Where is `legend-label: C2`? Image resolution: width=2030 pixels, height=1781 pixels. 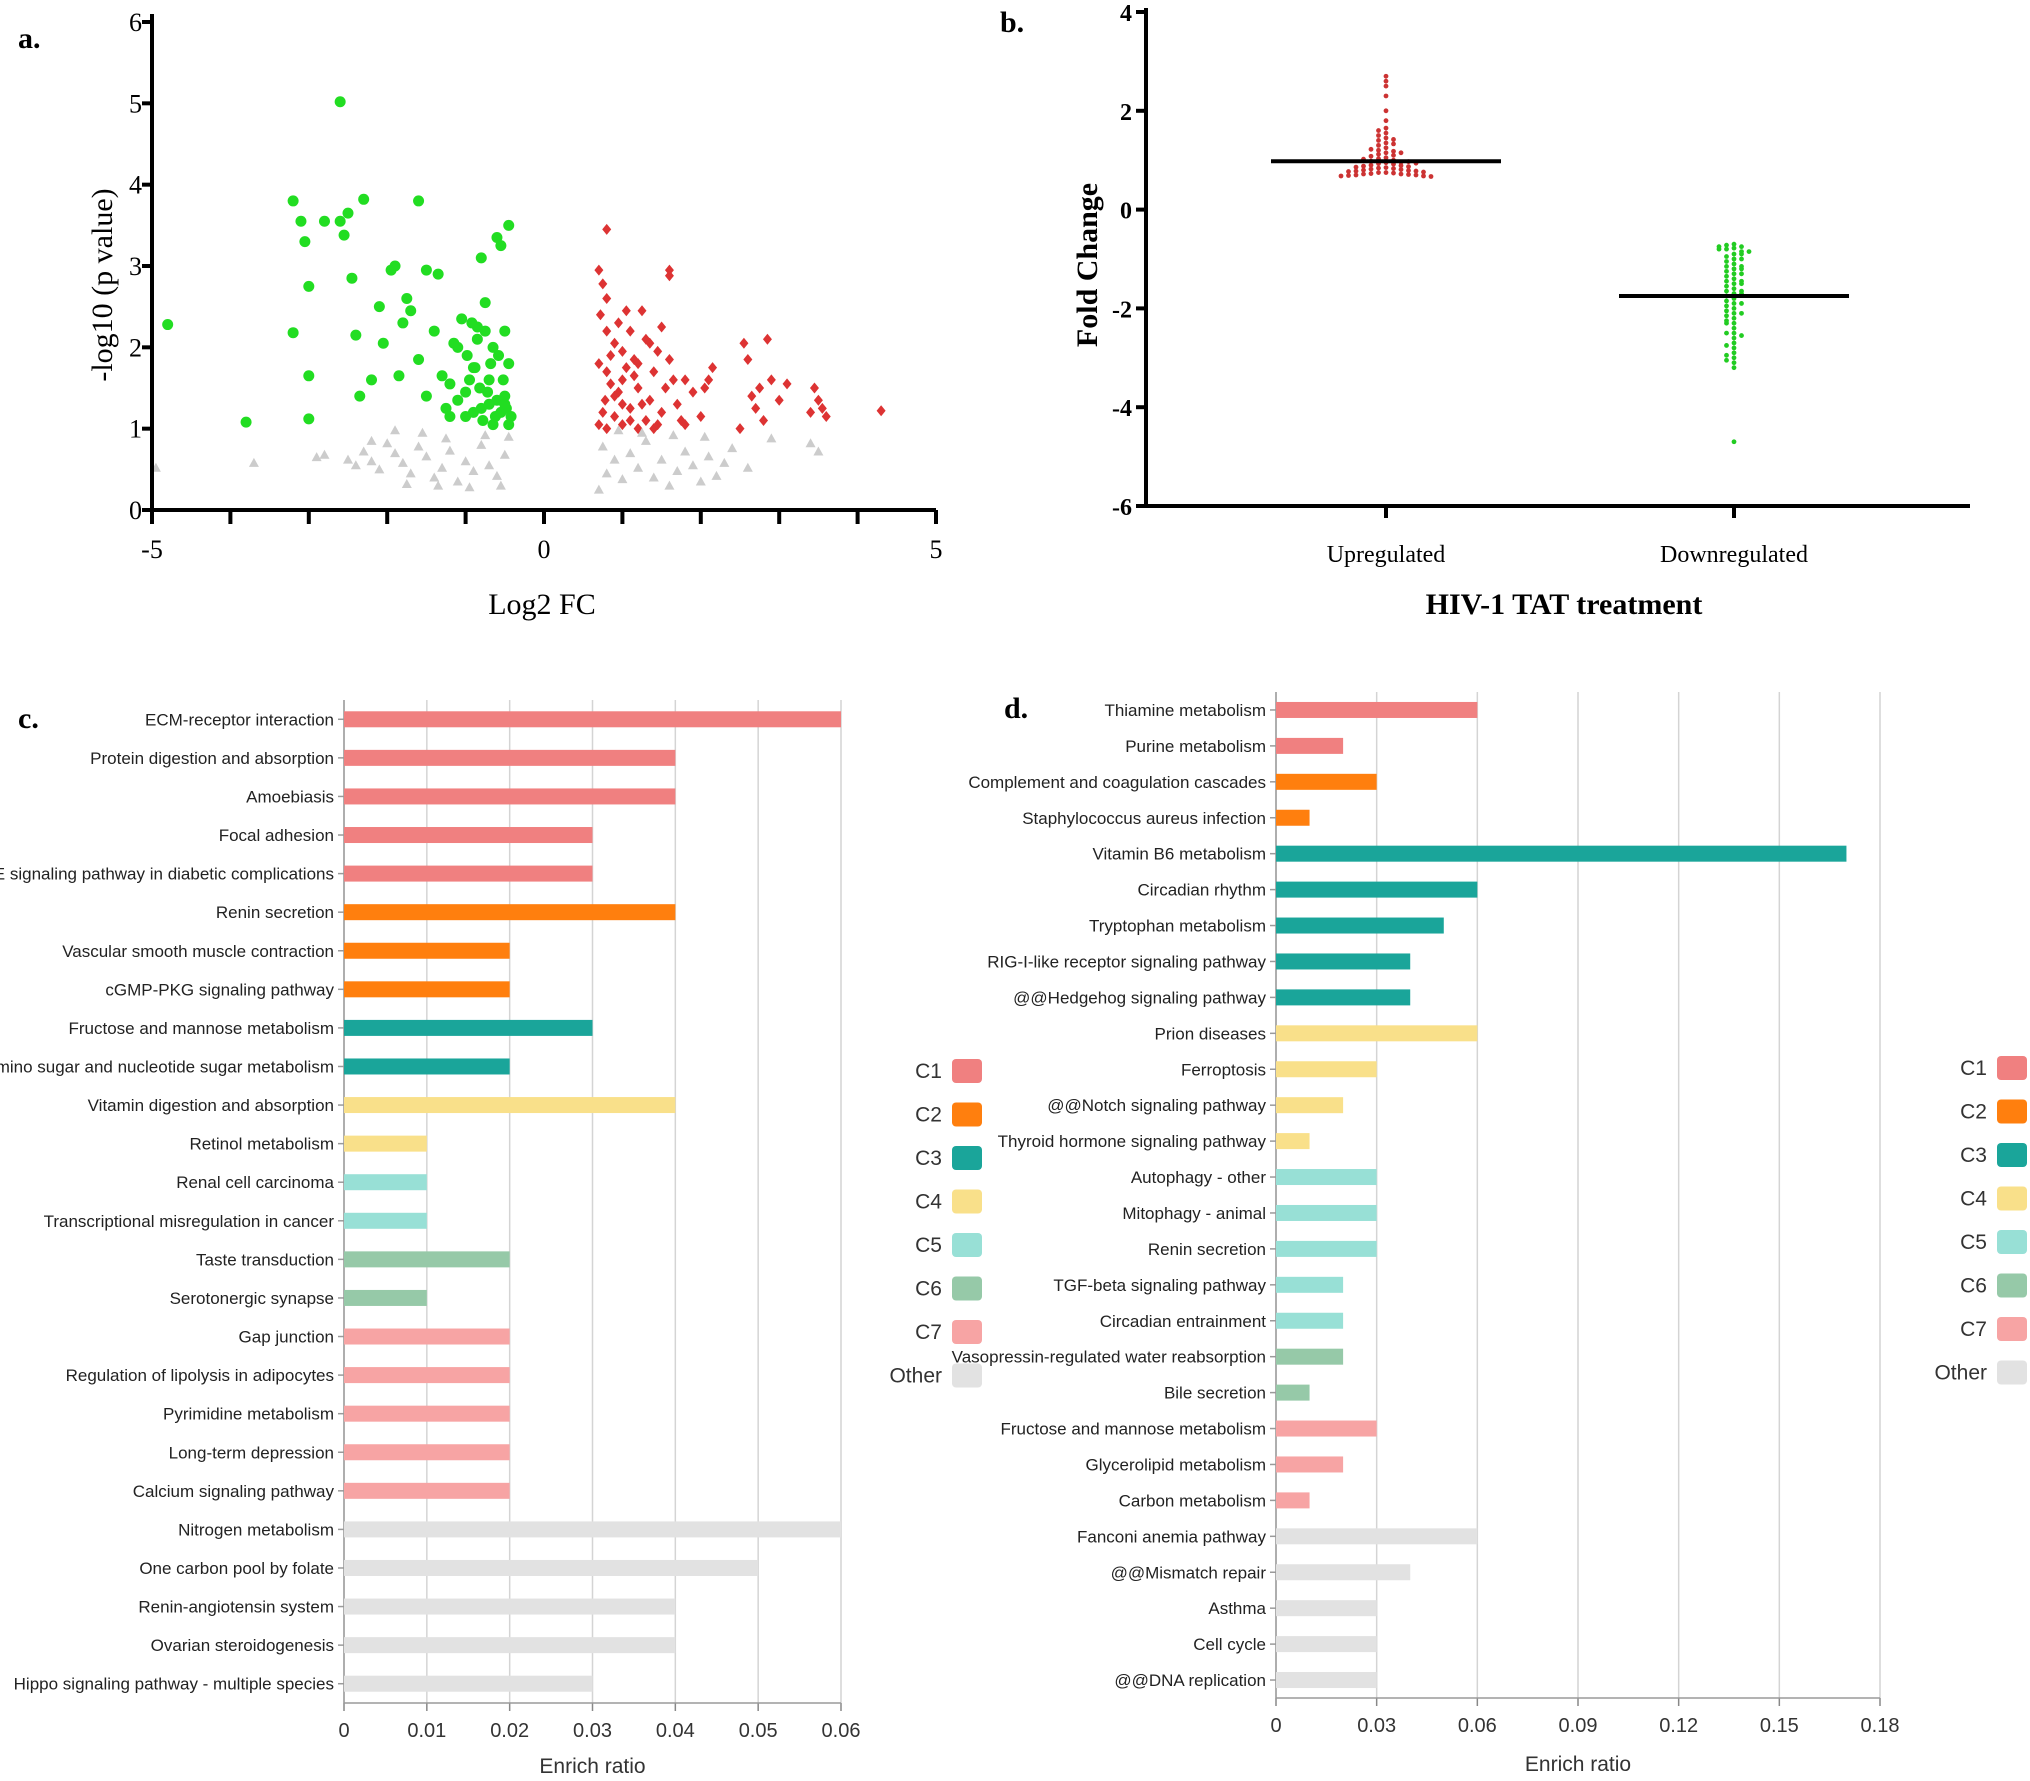
legend-label: C2 is located at coordinates (1973, 1112).